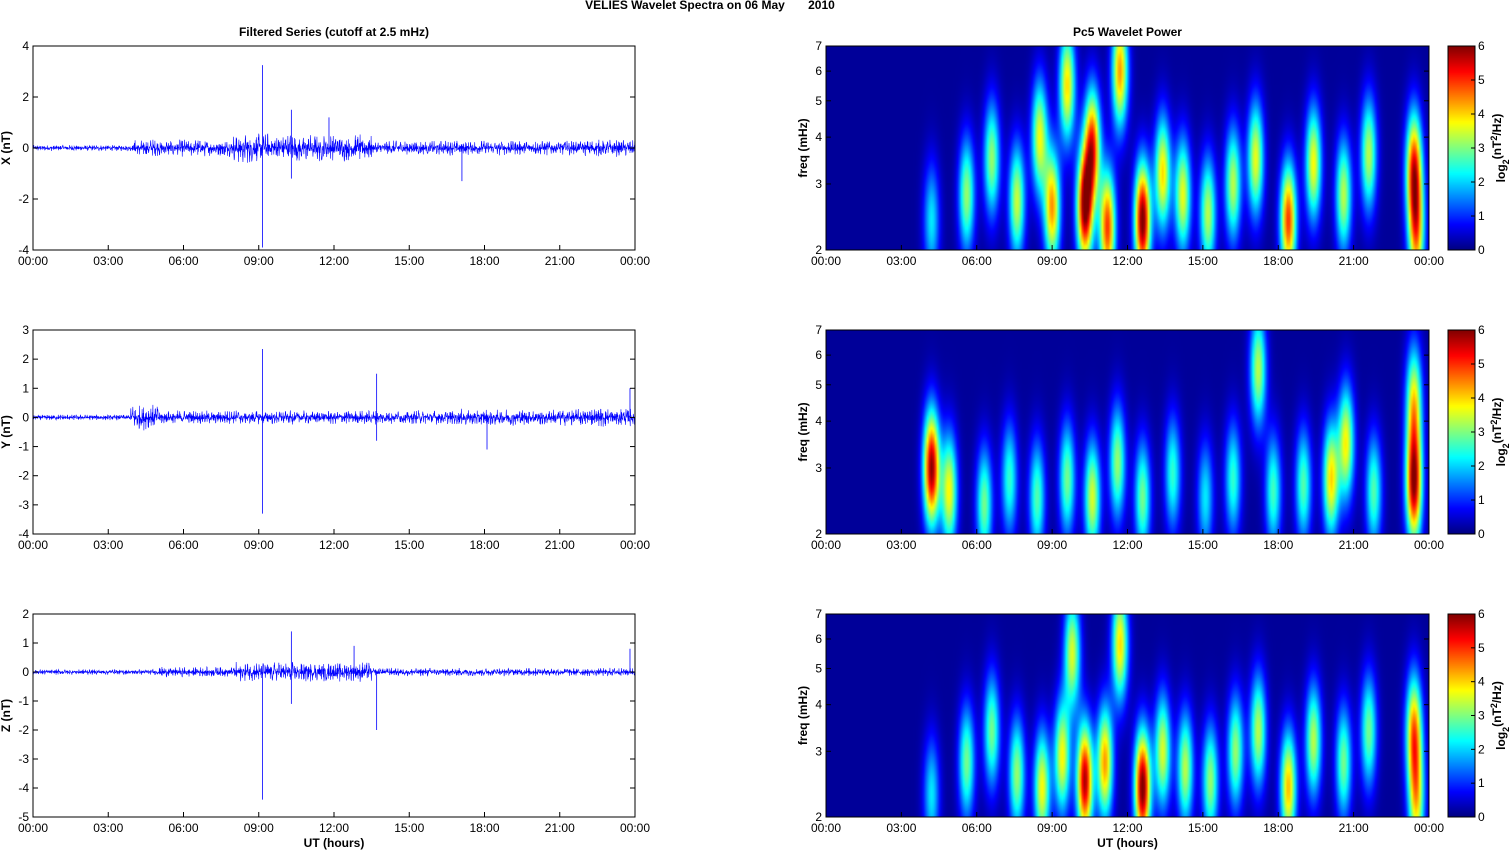 This screenshot has height=851, width=1511. What do you see at coordinates (1127, 843) in the screenshot?
I see `x-axis-label: UT (hours)` at bounding box center [1127, 843].